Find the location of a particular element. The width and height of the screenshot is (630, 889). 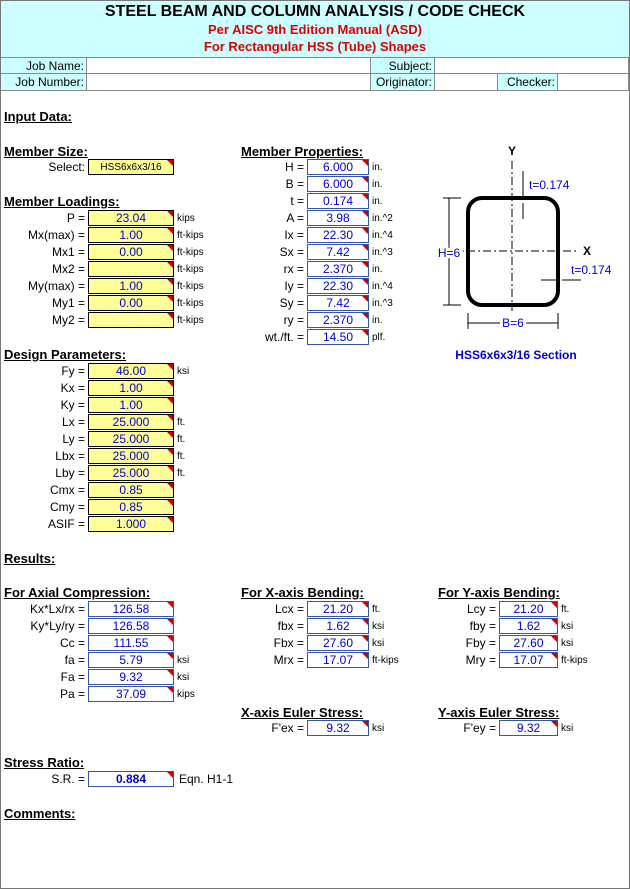

value-cell: 1.000 is located at coordinates (131, 524).